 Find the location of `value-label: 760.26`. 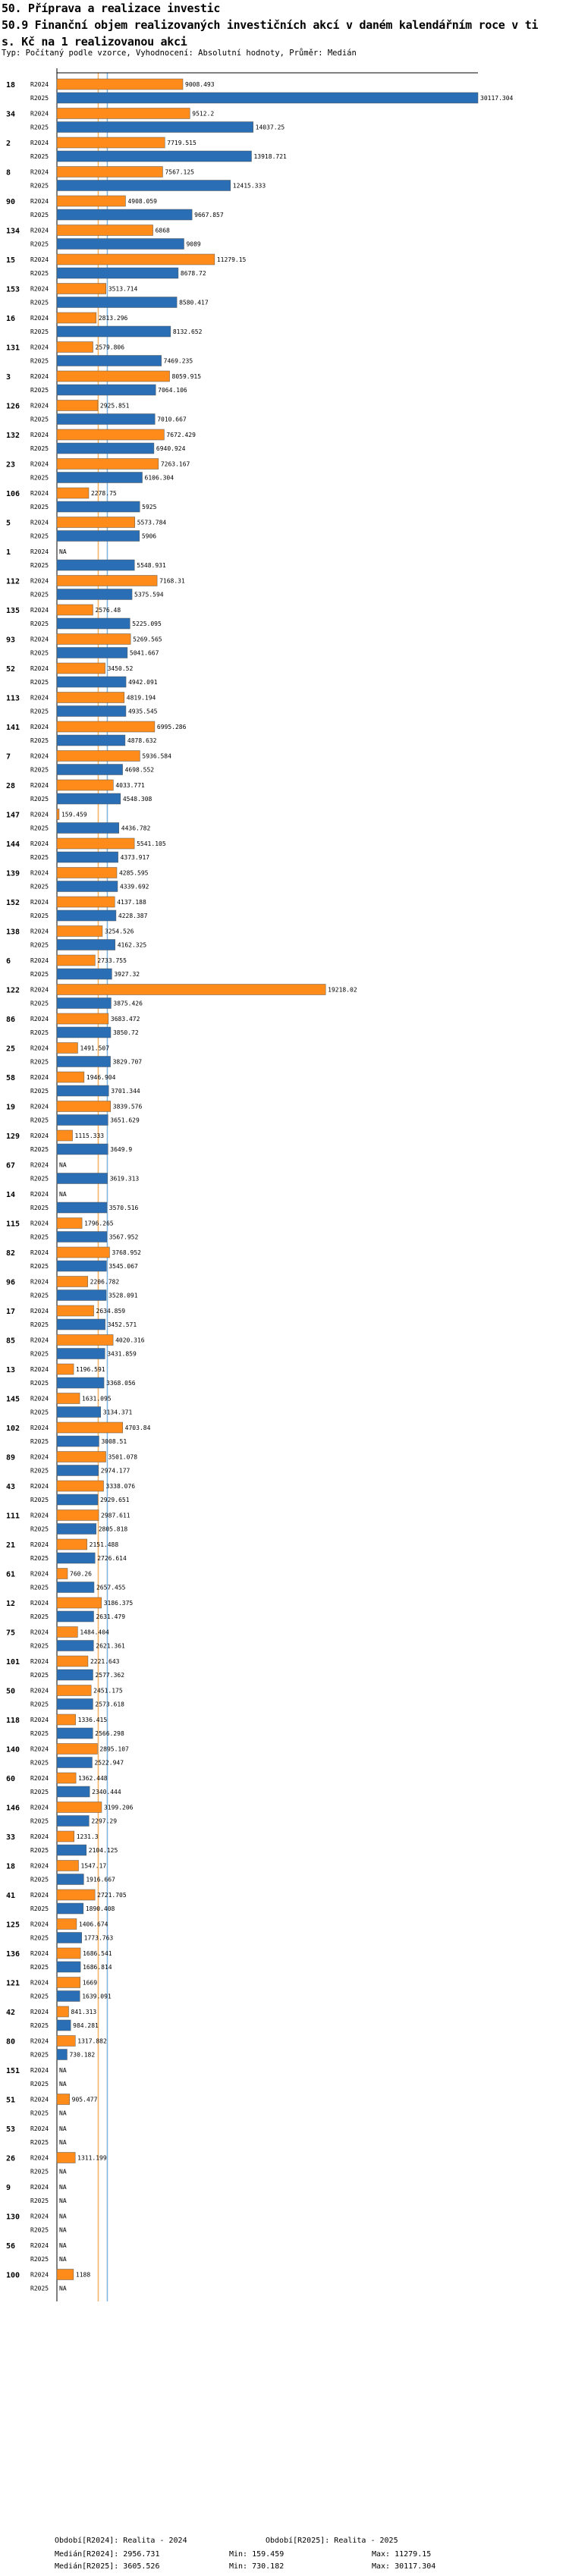

value-label: 760.26 is located at coordinates (81, 1574).